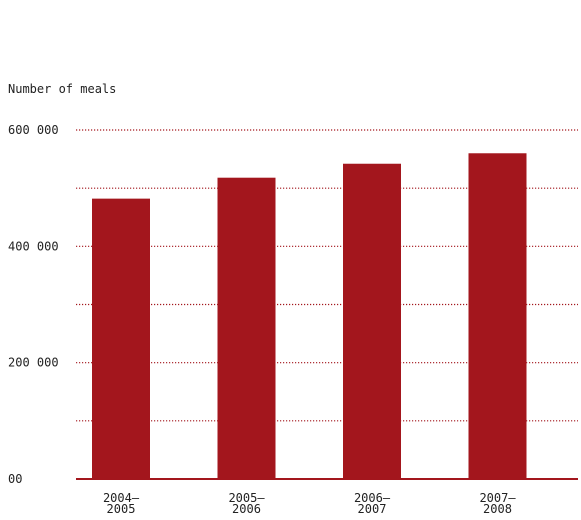 This screenshot has width=581, height=520. What do you see at coordinates (309, 503) in the screenshot?
I see `x-axis-tick-labels: 2004– 2005 2005– 2006 2006– 2007 2007– 2008` at bounding box center [309, 503].